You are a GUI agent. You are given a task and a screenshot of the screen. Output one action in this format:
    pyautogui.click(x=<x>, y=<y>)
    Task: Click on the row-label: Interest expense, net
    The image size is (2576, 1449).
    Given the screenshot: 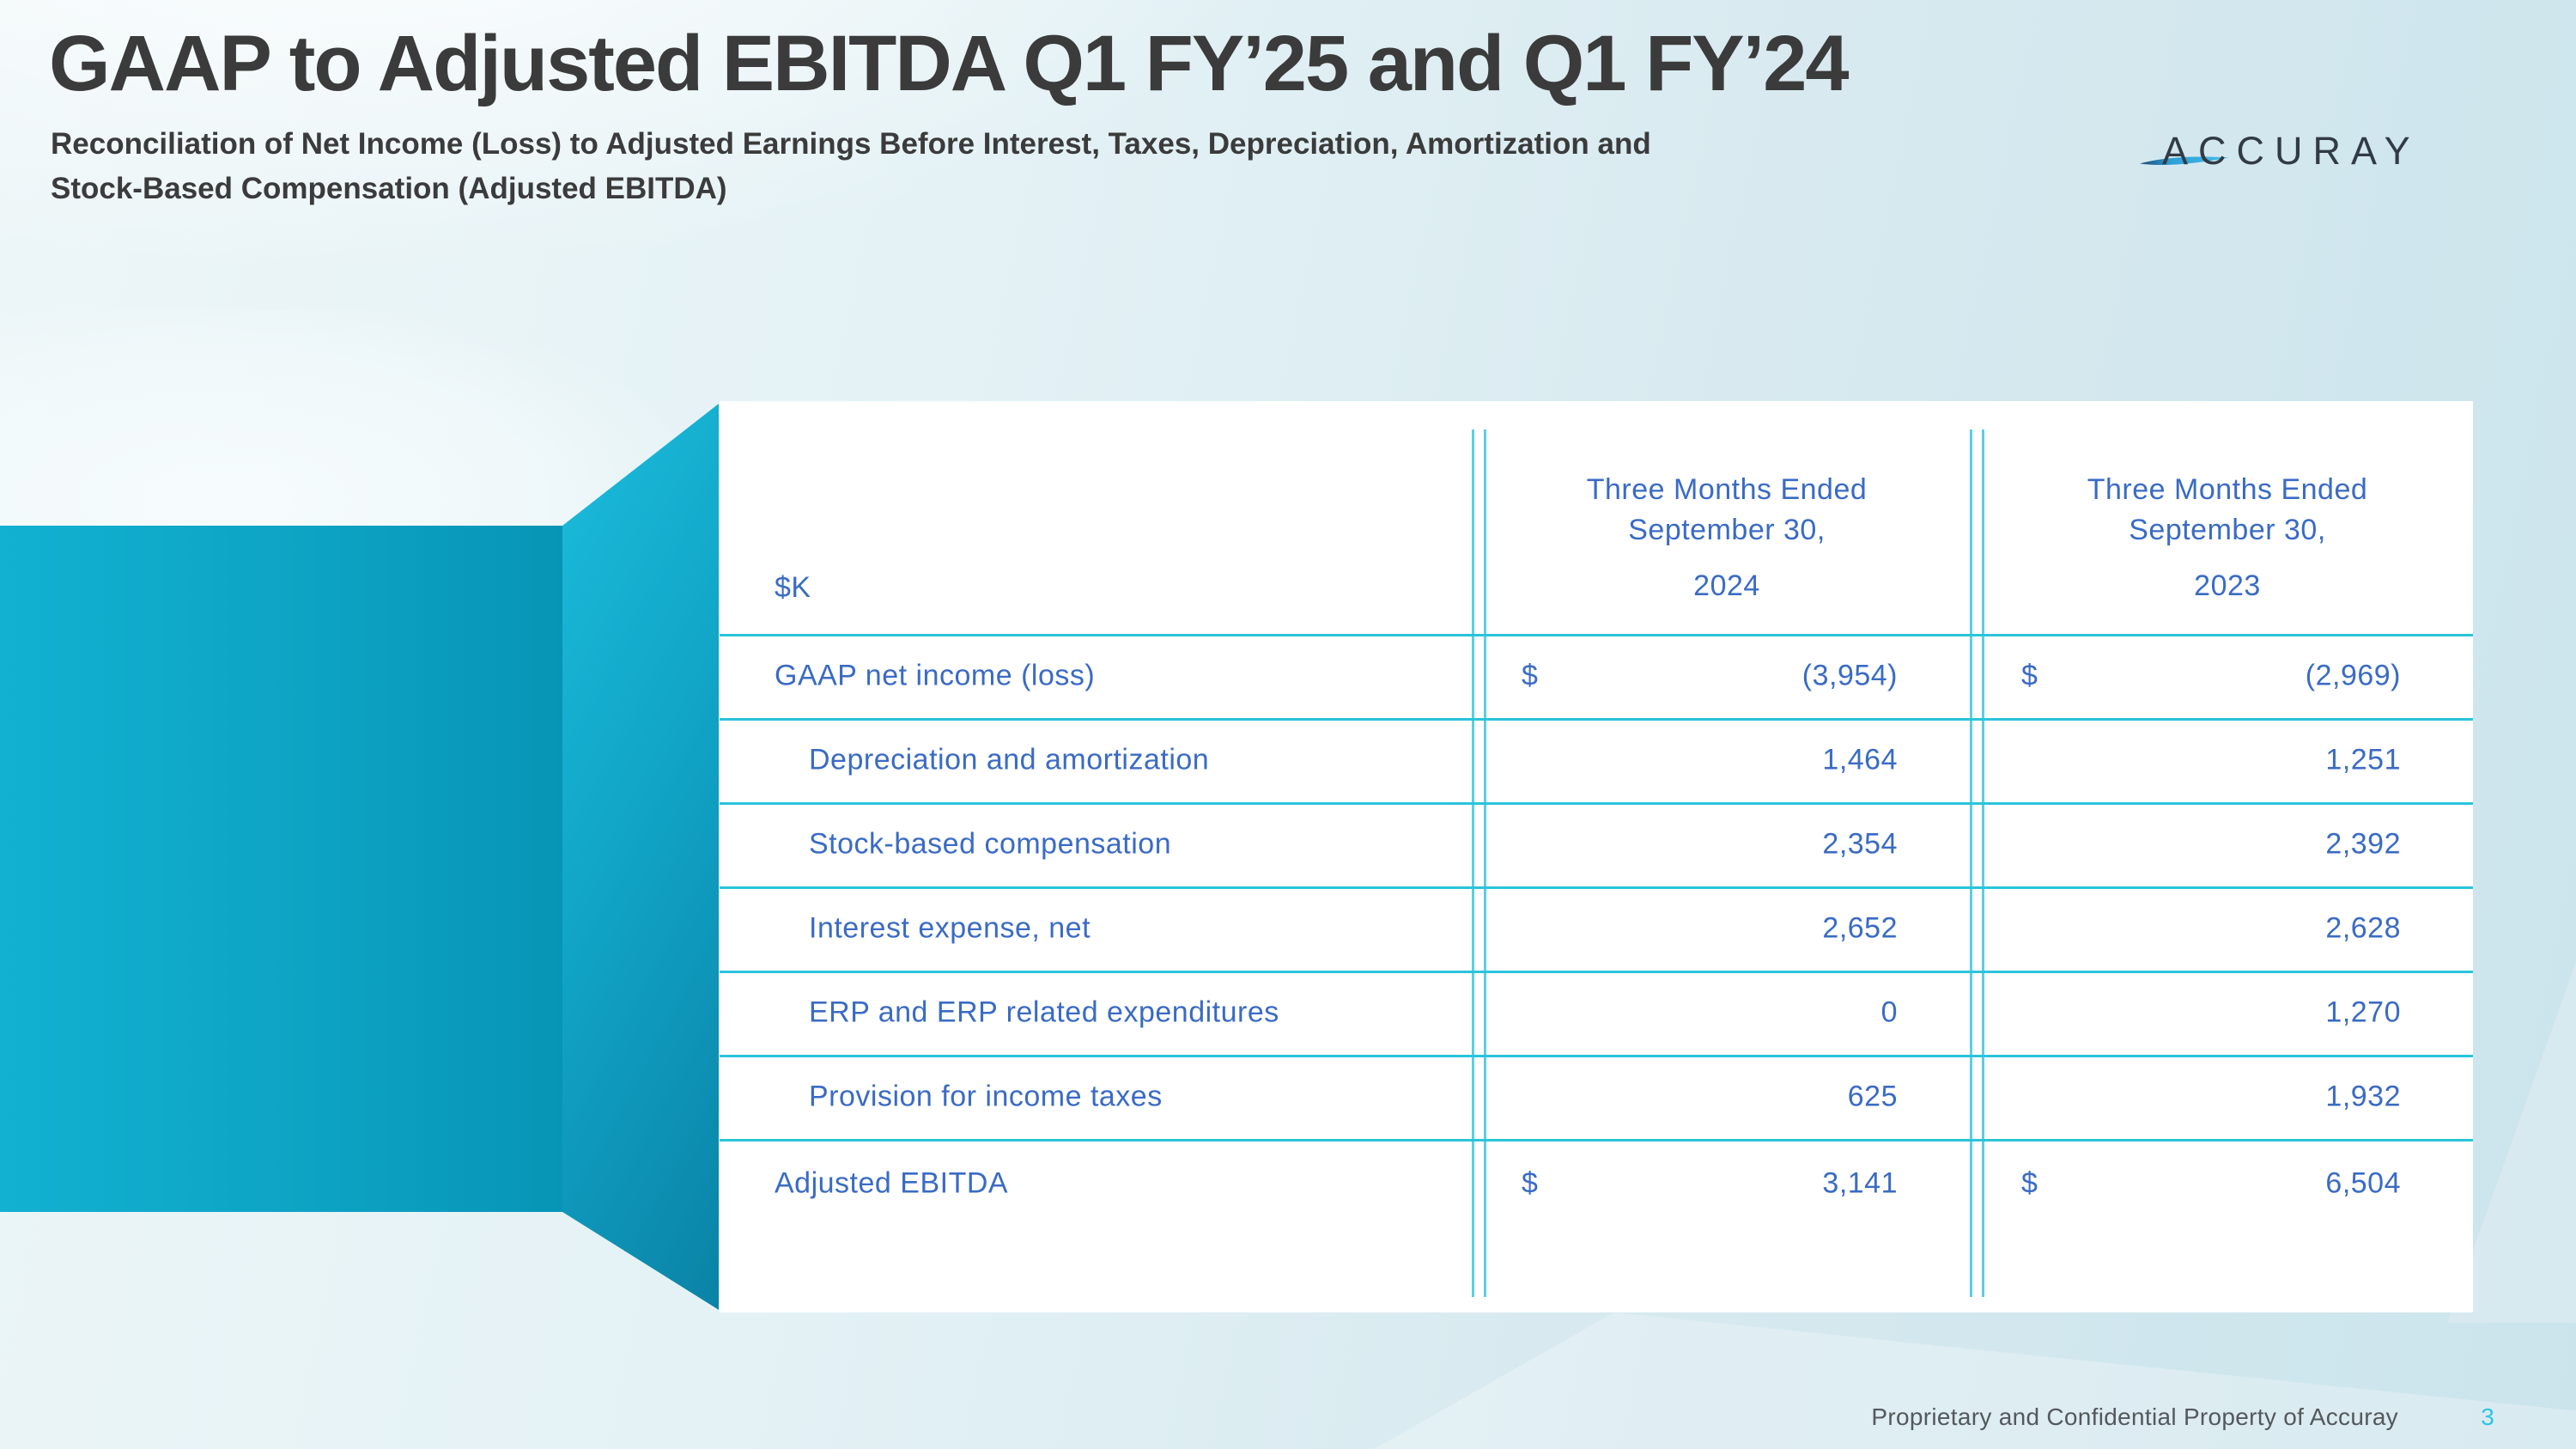 What is the action you would take?
    pyautogui.click(x=950, y=928)
    